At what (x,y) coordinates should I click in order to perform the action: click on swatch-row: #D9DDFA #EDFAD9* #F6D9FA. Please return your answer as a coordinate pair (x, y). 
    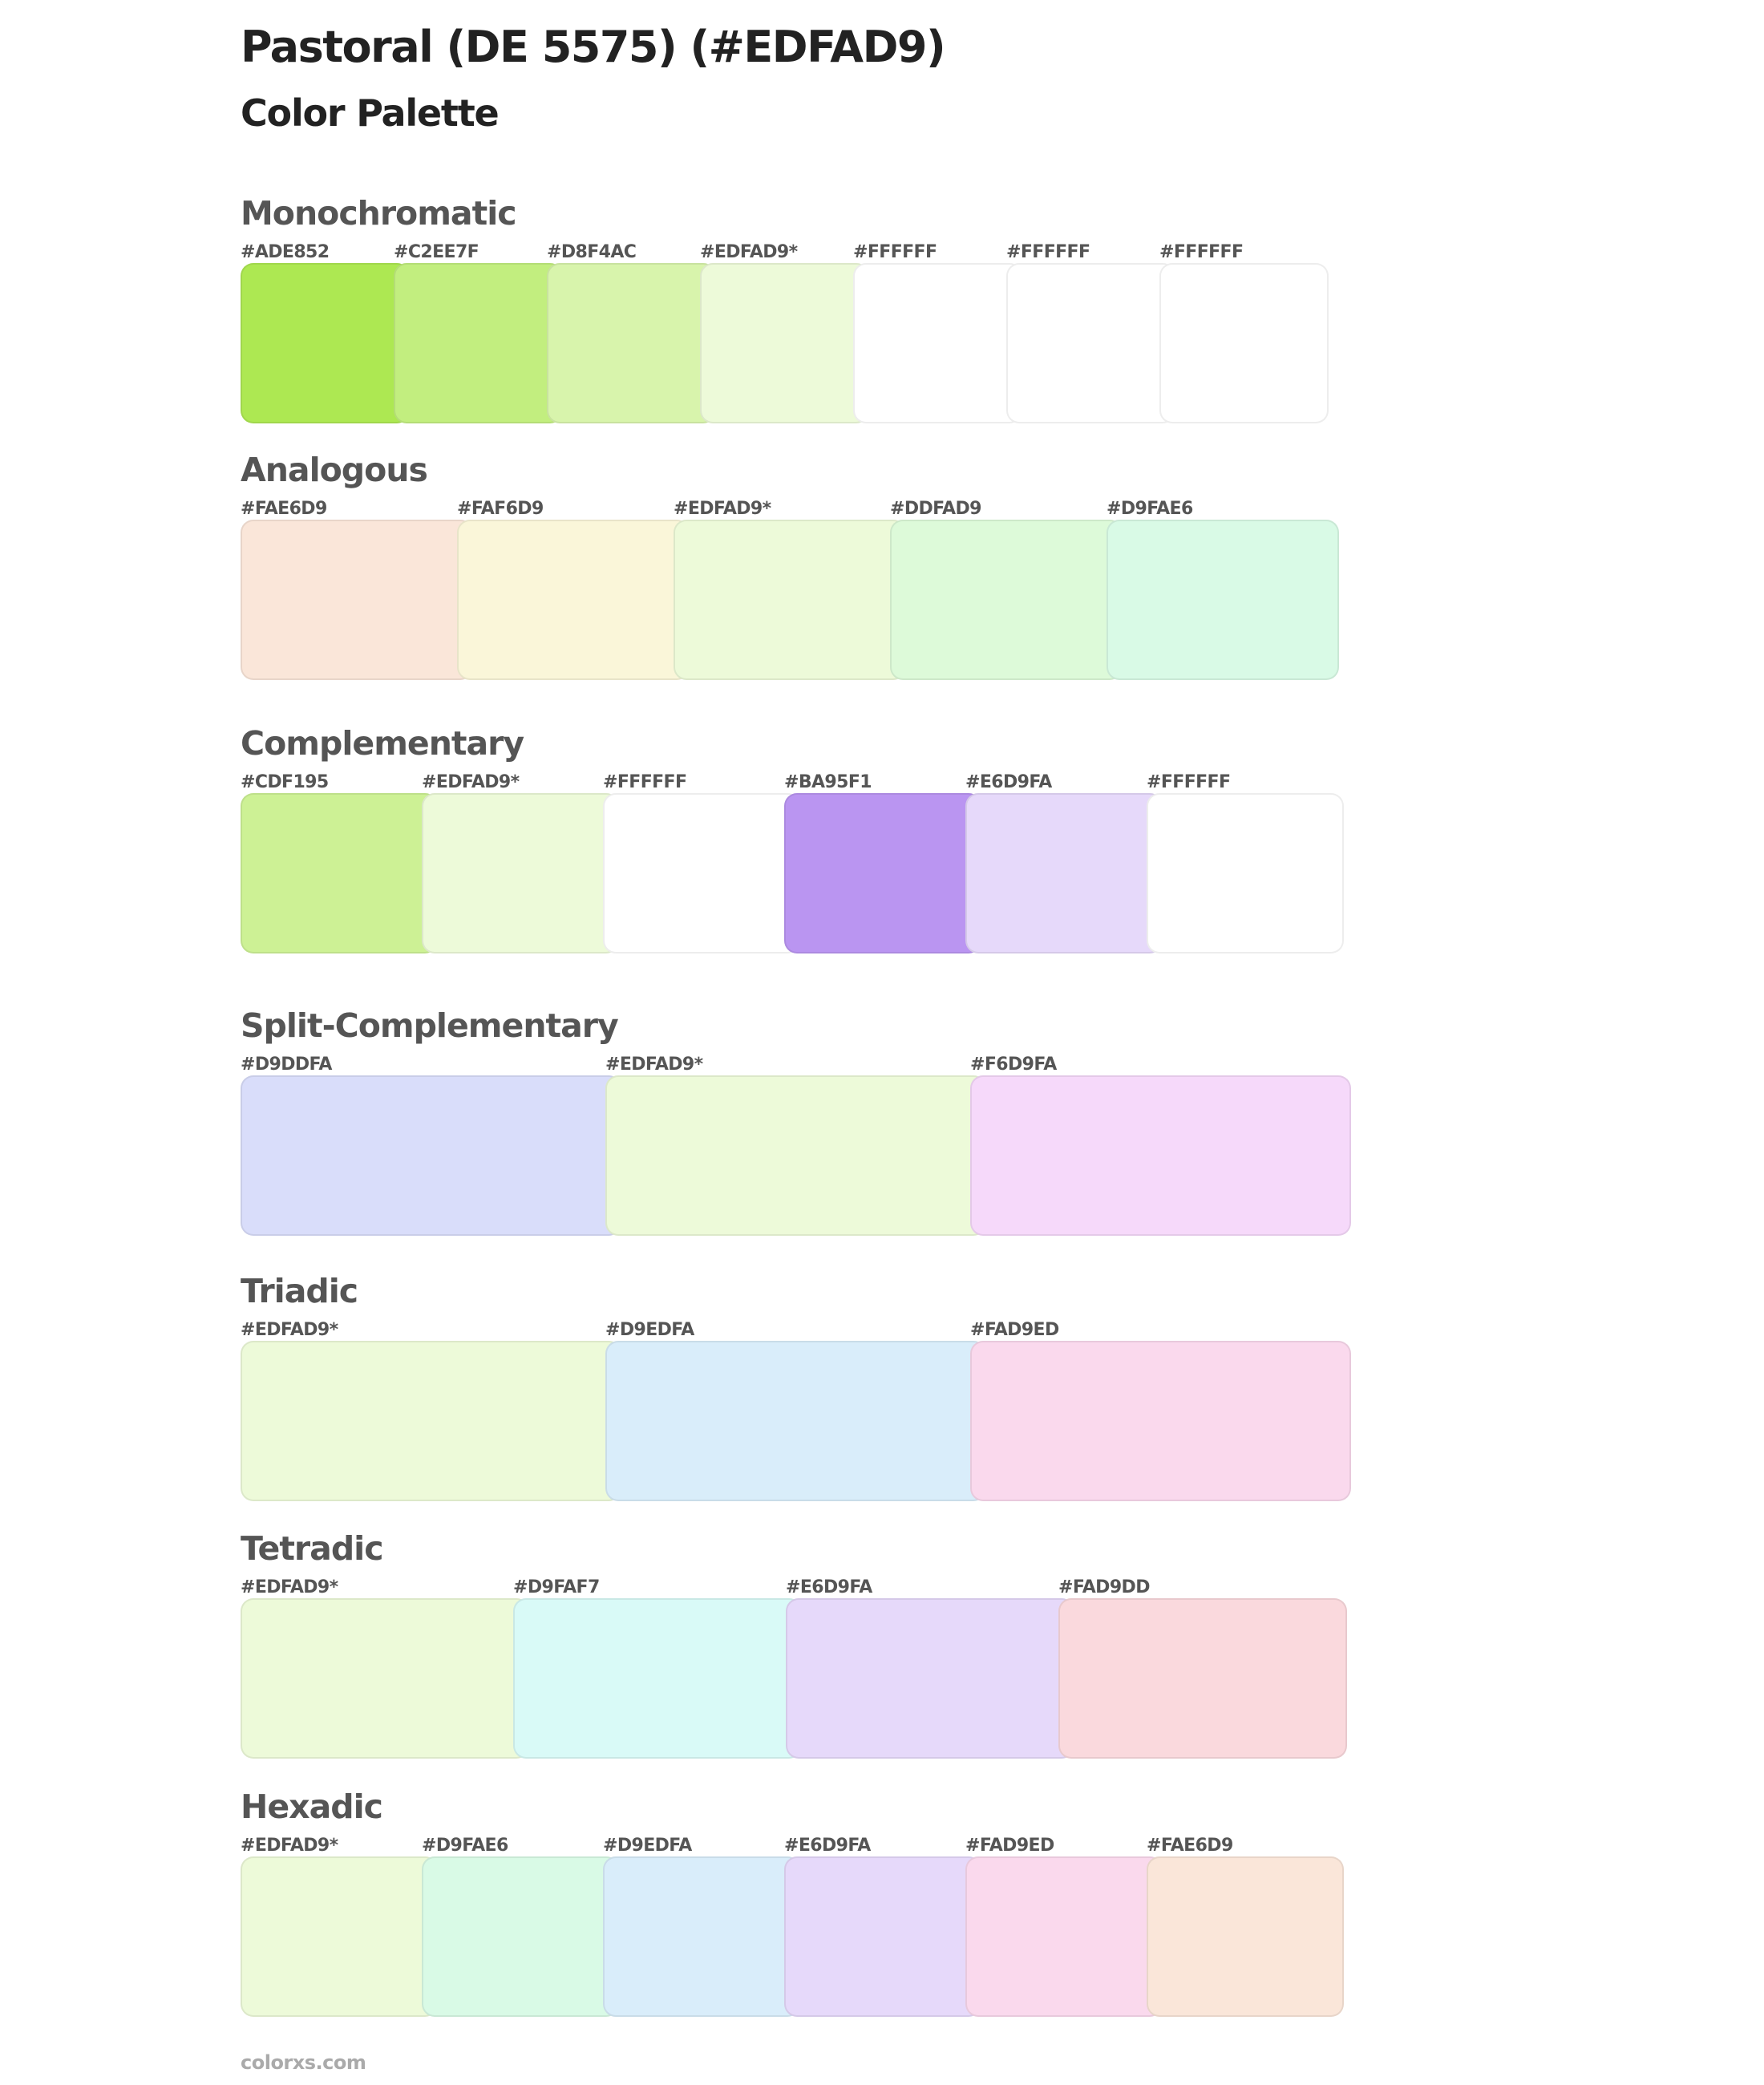
    Looking at the image, I should click on (802, 1153).